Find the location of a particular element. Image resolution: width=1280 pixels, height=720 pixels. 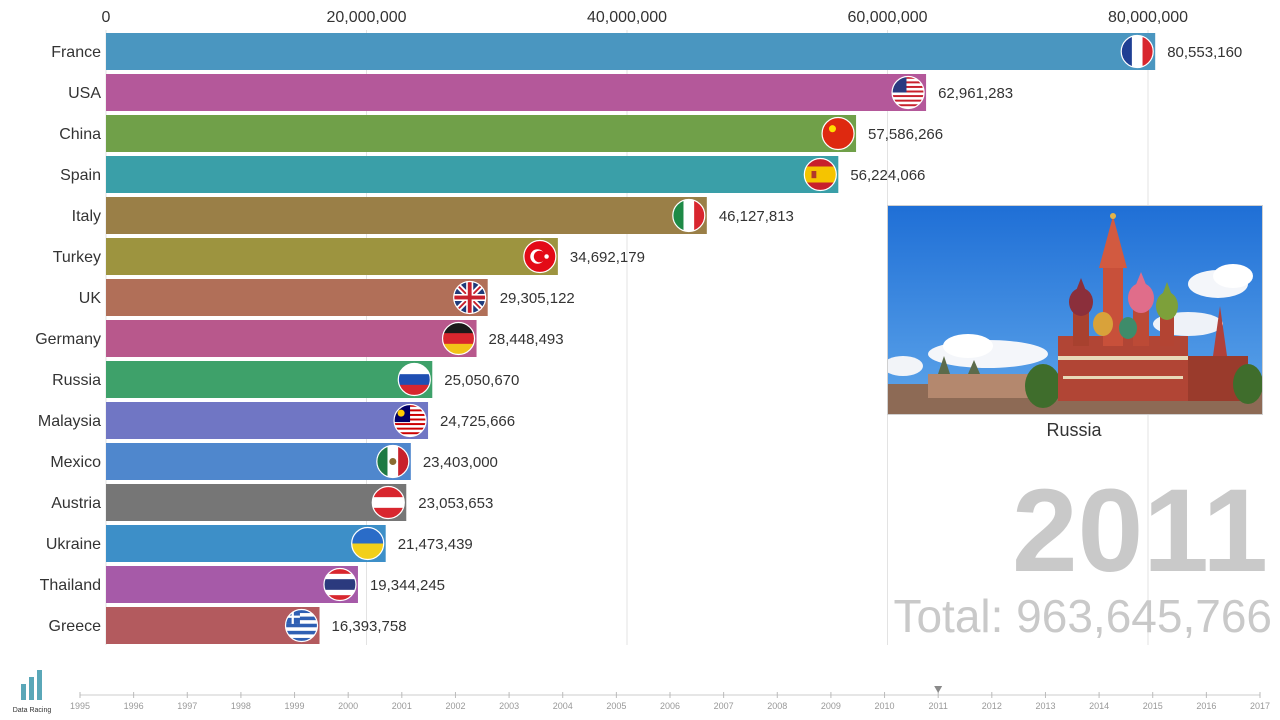

timeline-year-label: 2008 is located at coordinates (777, 706).